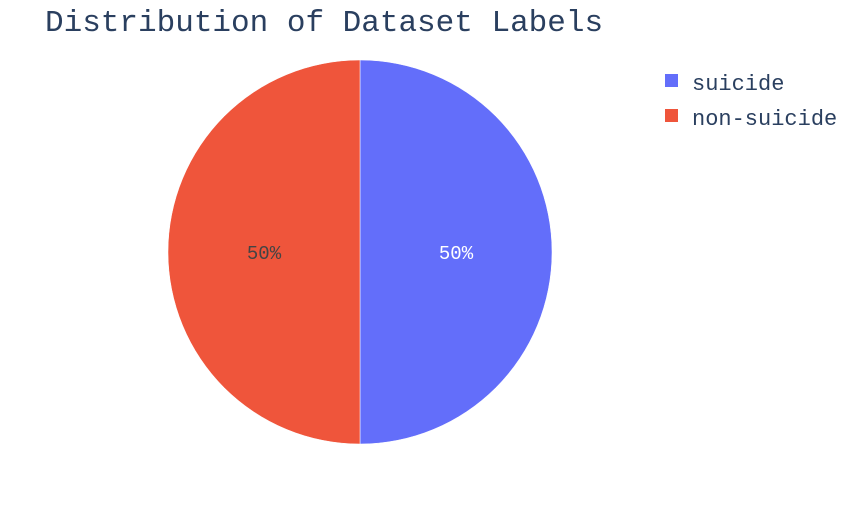 The image size is (867, 525). Describe the element at coordinates (324, 23) in the screenshot. I see `chart-title: Distribution of Dataset Labels` at that location.